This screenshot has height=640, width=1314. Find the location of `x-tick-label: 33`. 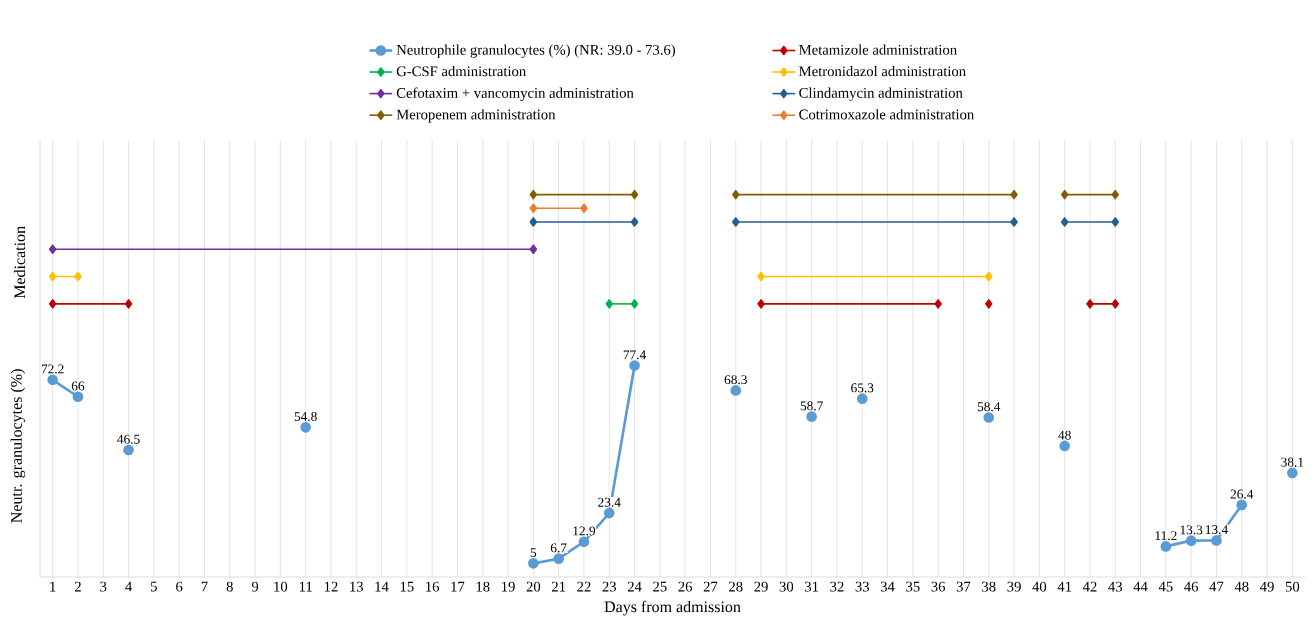

x-tick-label: 33 is located at coordinates (862, 586).